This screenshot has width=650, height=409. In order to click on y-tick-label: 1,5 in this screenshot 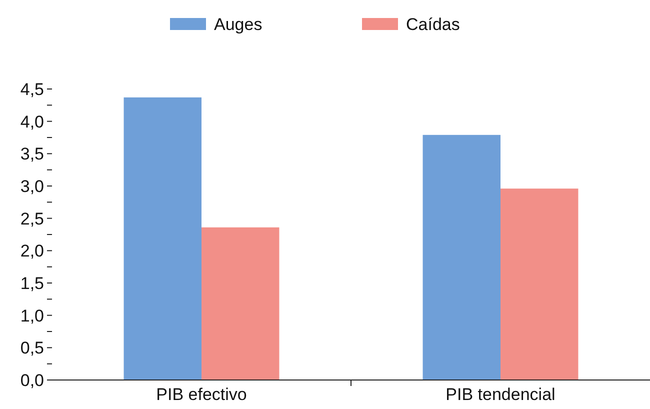, I will do `click(32, 283)`.